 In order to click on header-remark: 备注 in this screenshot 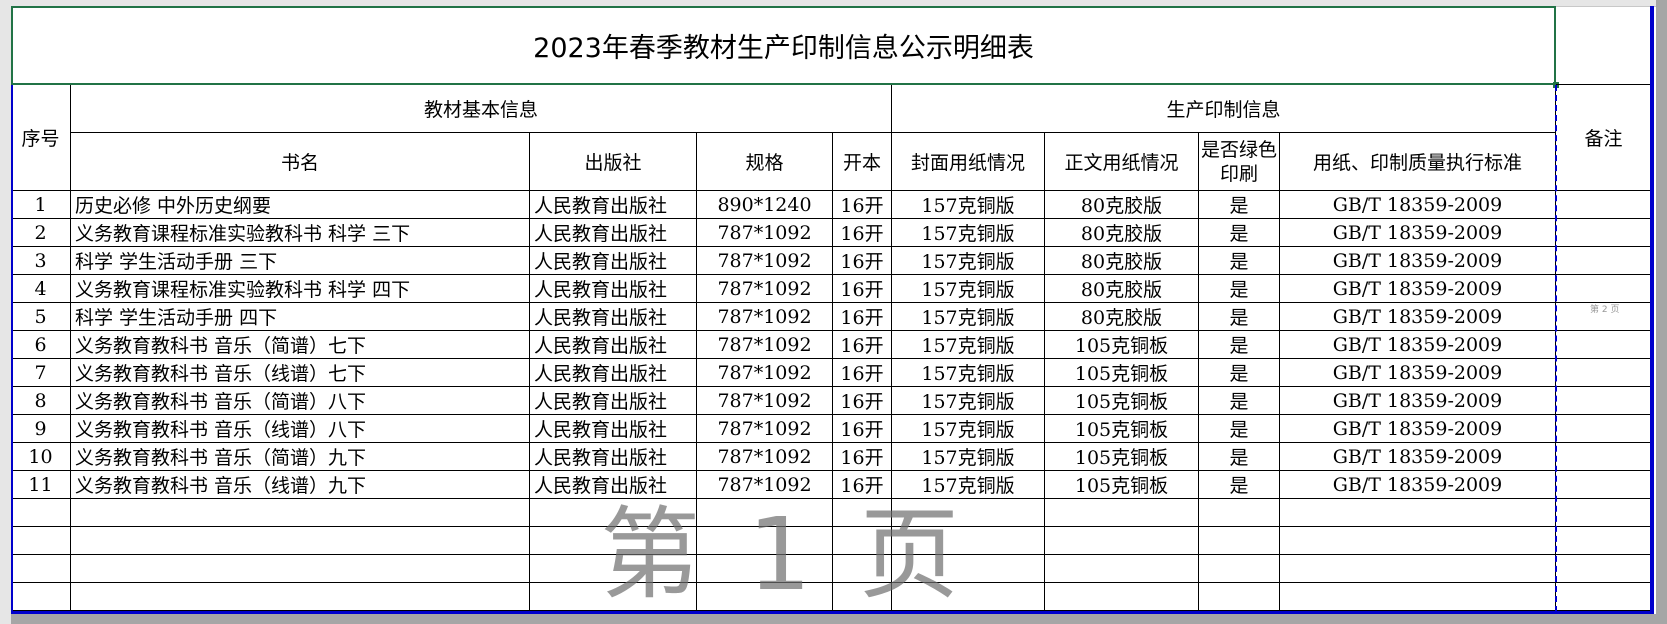, I will do `click(1604, 138)`.